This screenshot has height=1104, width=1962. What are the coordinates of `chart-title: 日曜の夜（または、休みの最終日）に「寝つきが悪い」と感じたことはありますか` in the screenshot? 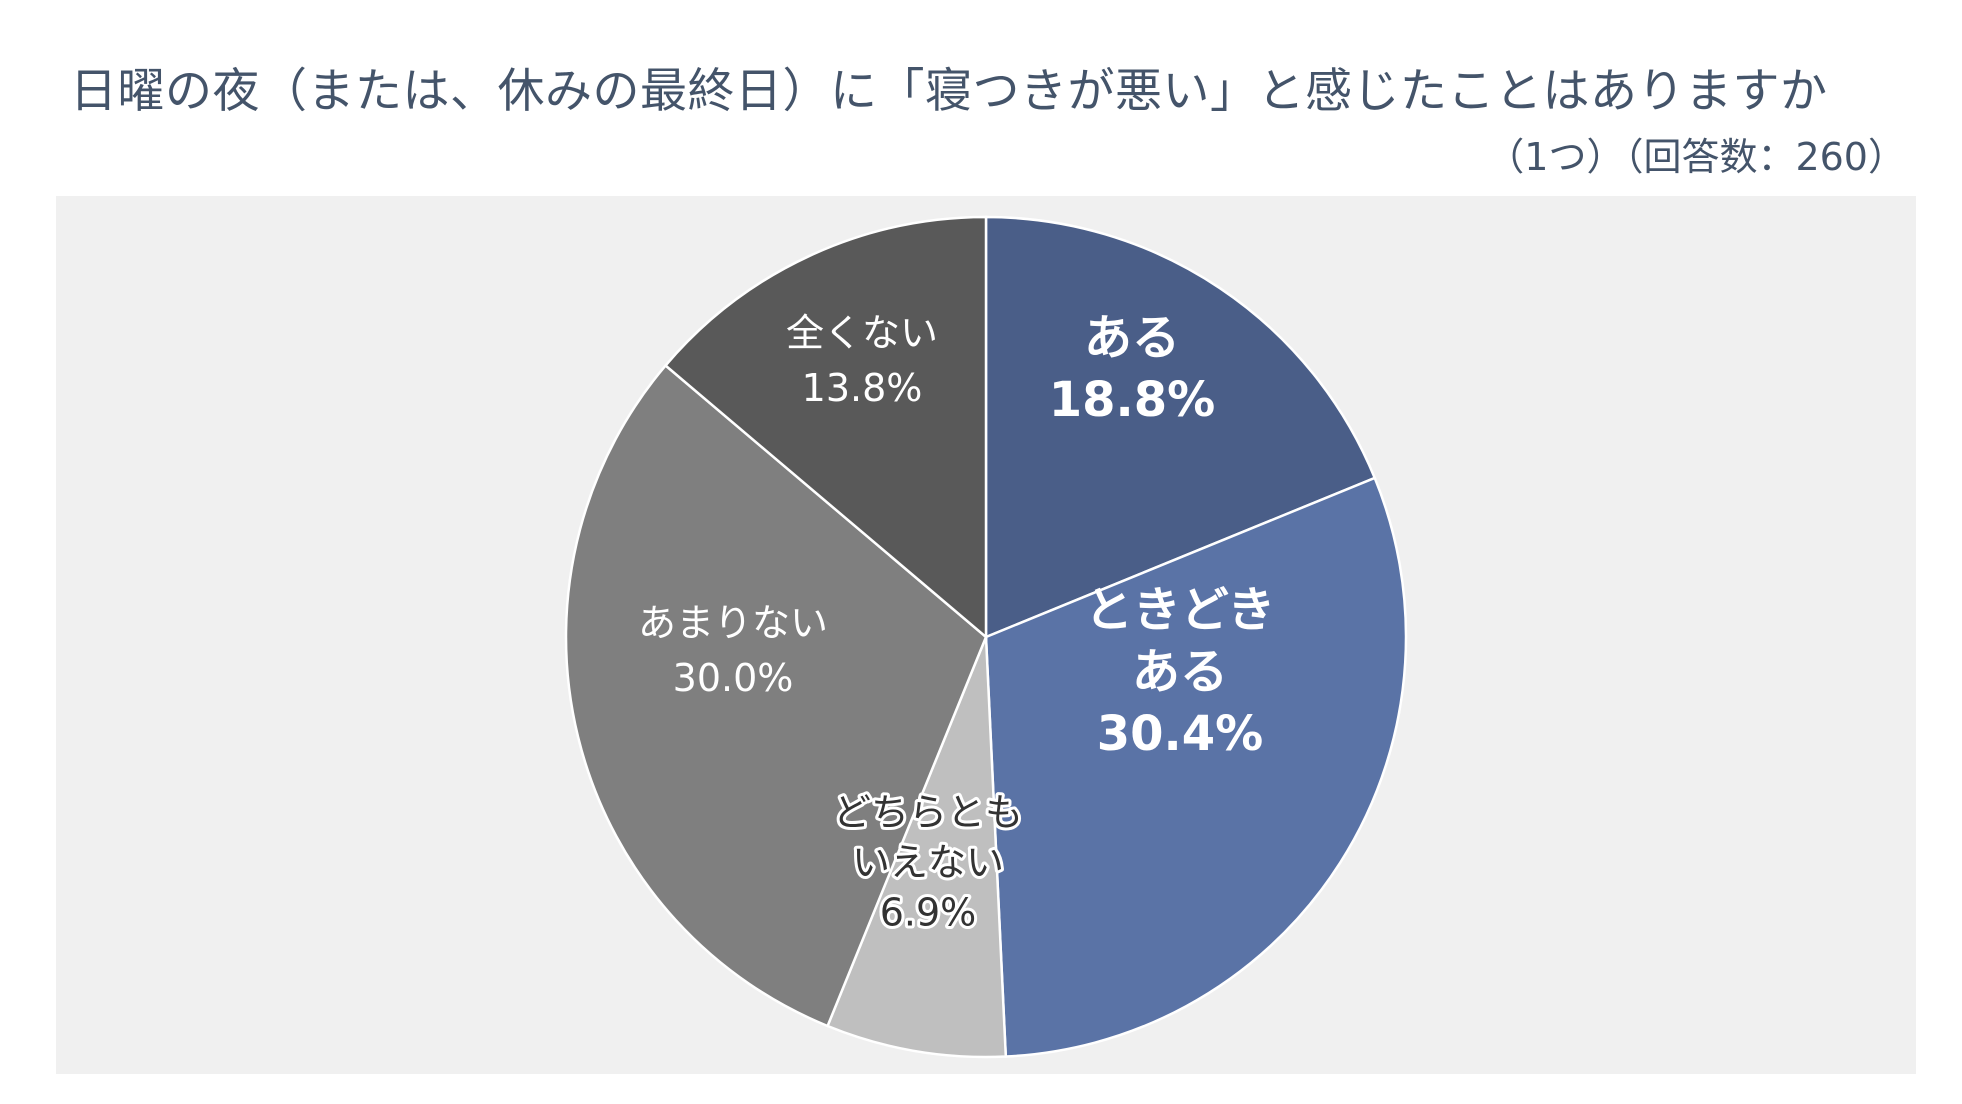 It's located at (949, 91).